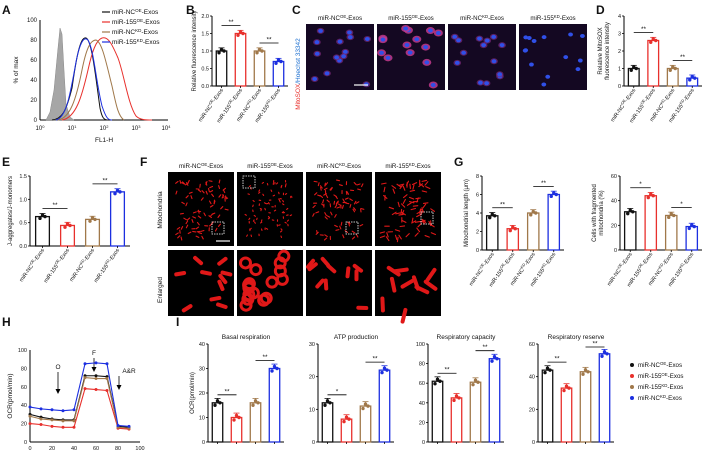 Image resolution: width=710 pixels, height=461 pixels. I want to click on panel-a-curve-nc-kd, so click(91, 80).